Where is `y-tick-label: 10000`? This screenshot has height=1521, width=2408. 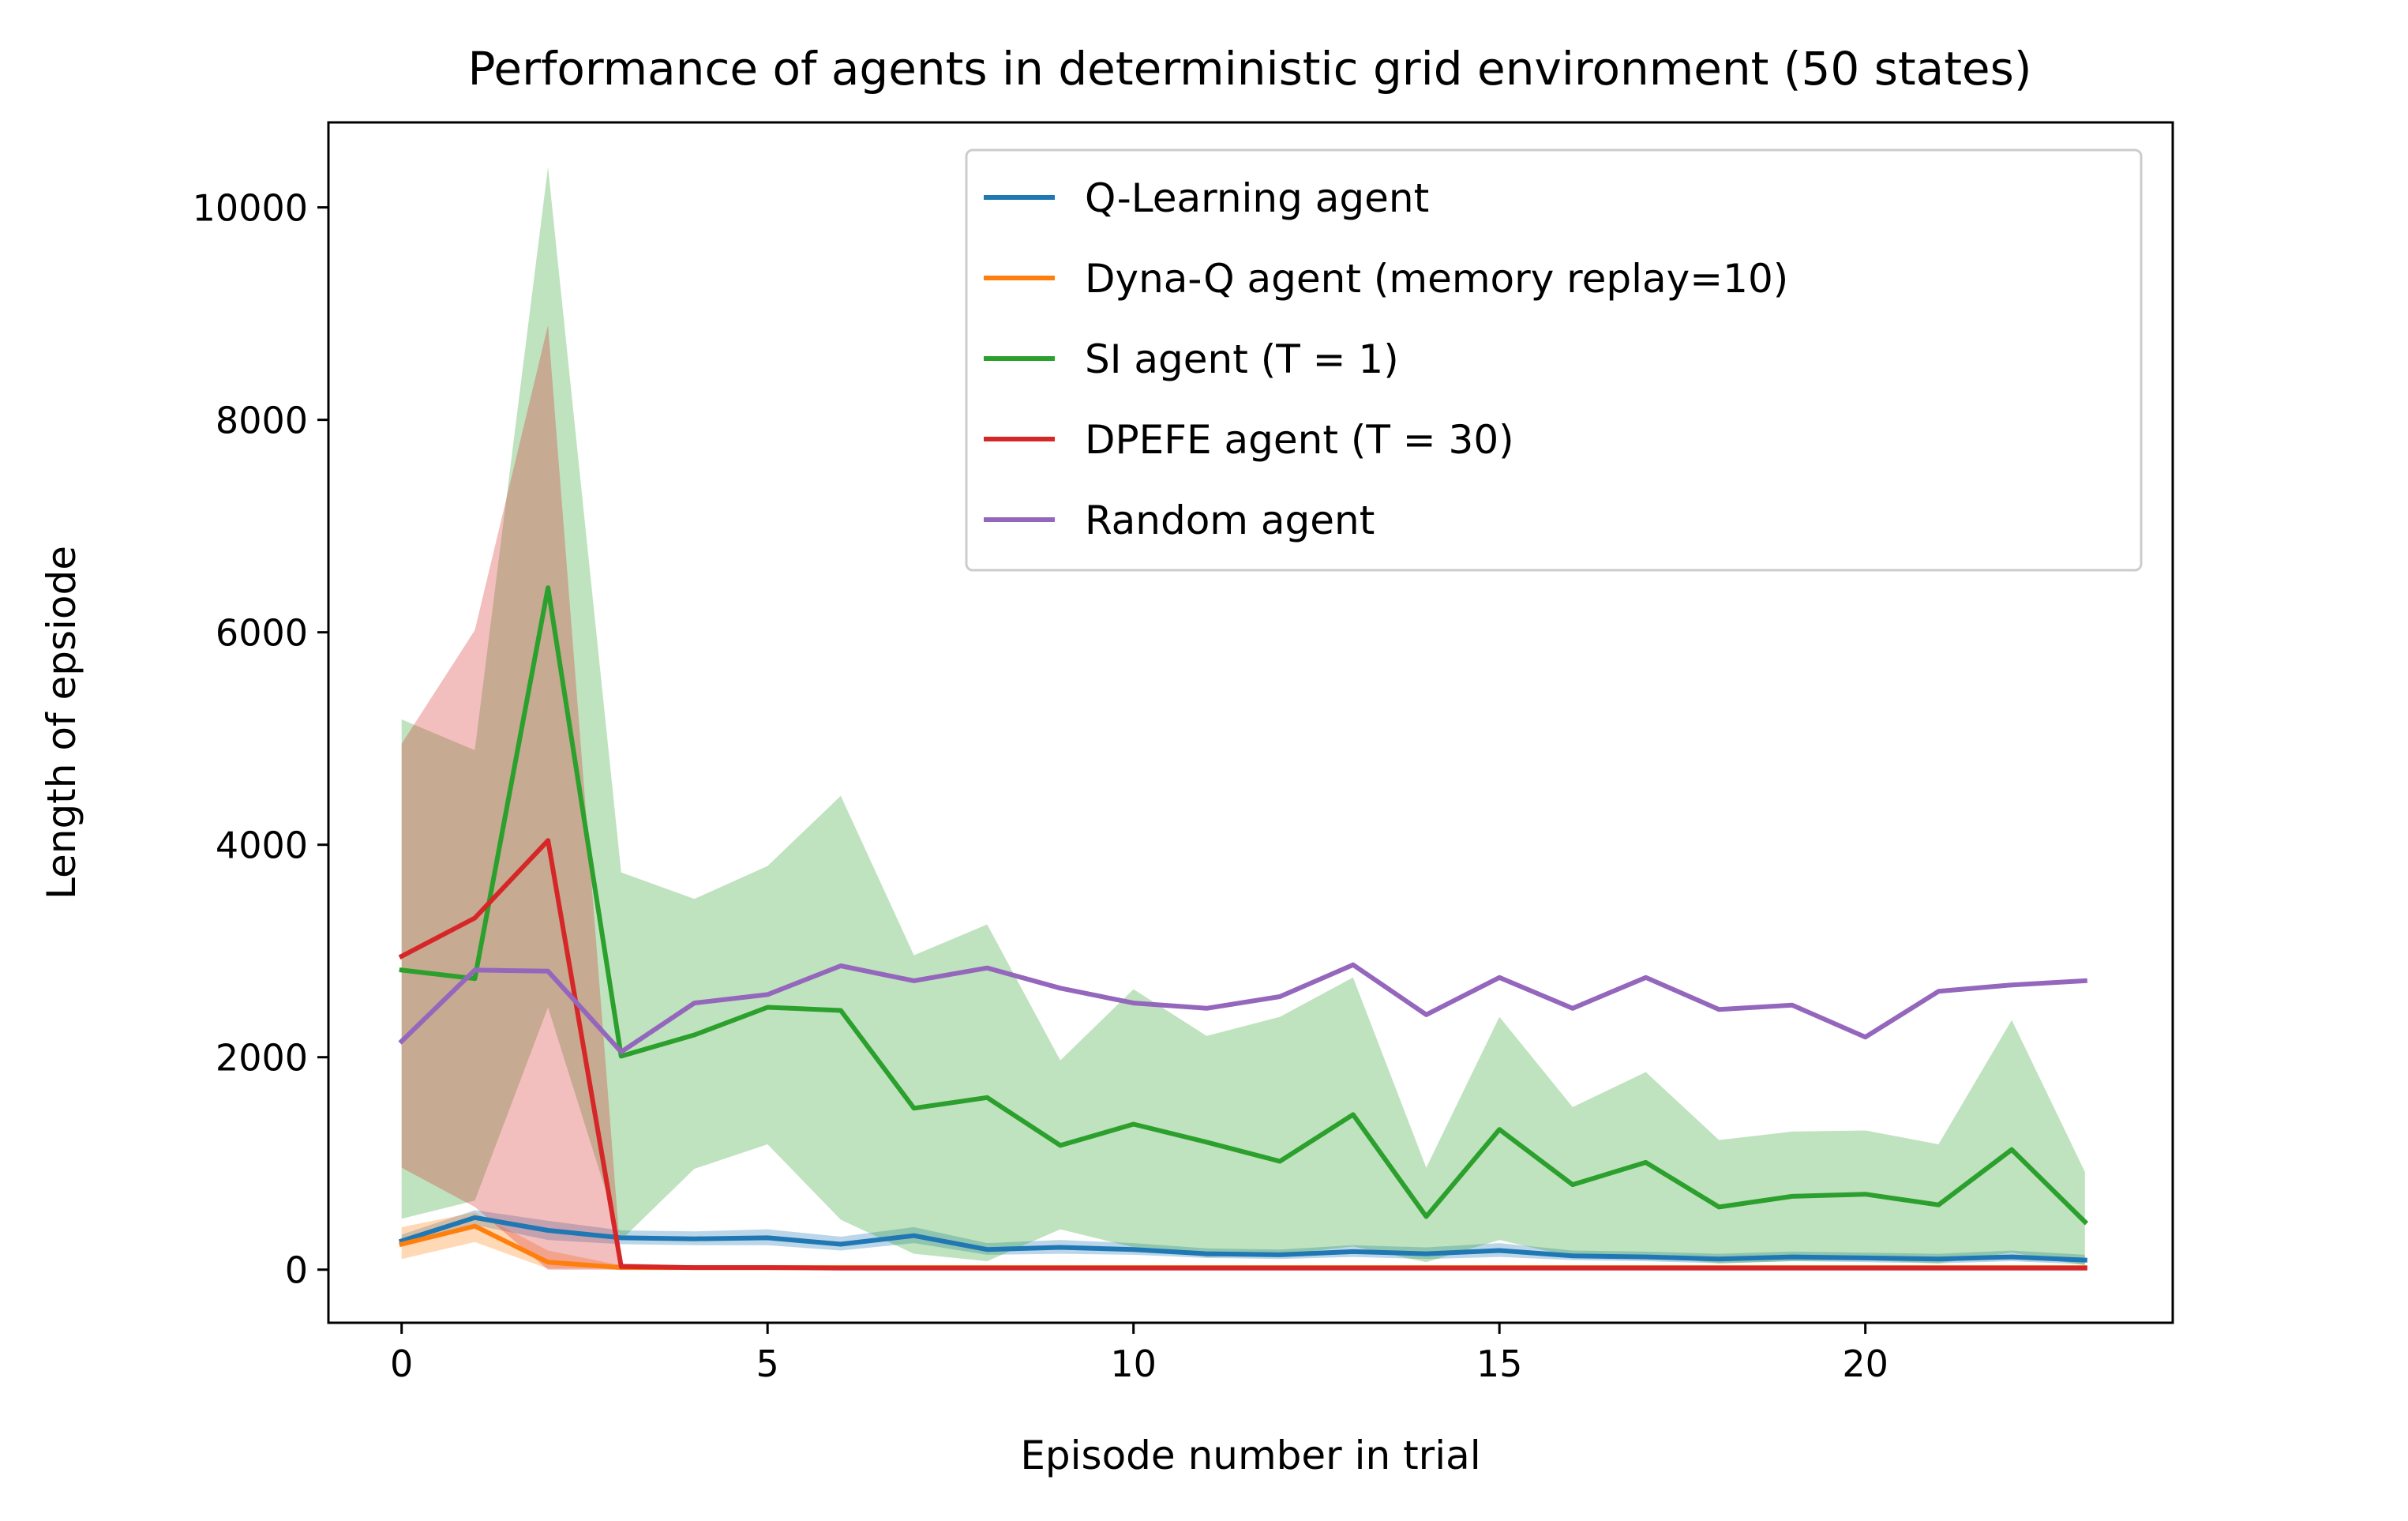 y-tick-label: 10000 is located at coordinates (250, 208).